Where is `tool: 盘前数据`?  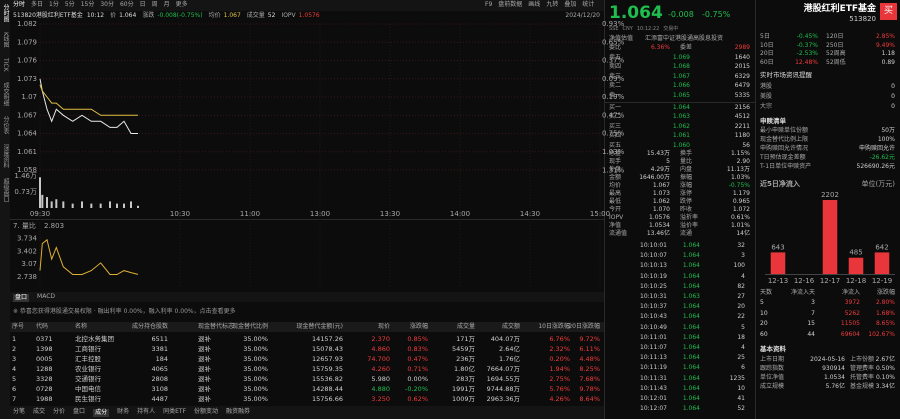 tool: 盘前数据 is located at coordinates (510, 4).